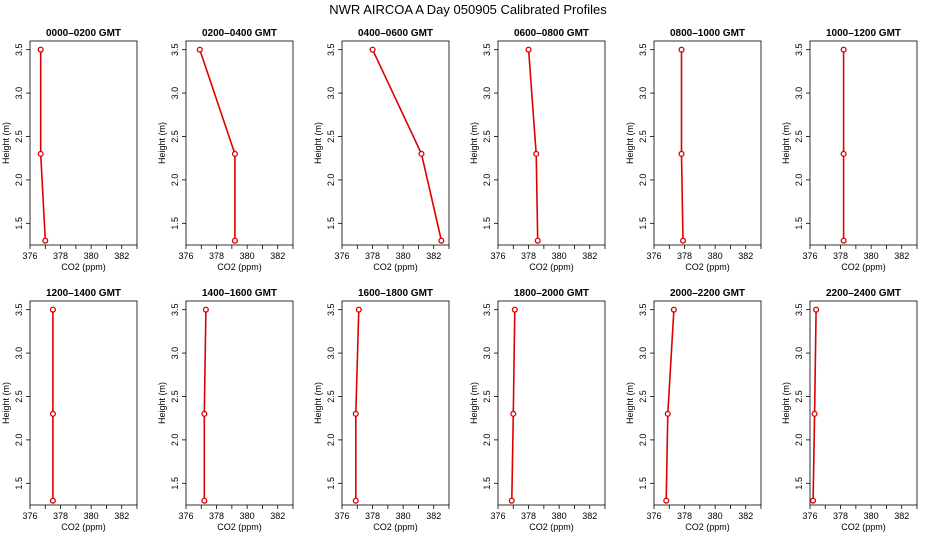 The height and width of the screenshot is (540, 936). Describe the element at coordinates (239, 293) in the screenshot. I see `panel-title: 1400–1600 GMT` at that location.